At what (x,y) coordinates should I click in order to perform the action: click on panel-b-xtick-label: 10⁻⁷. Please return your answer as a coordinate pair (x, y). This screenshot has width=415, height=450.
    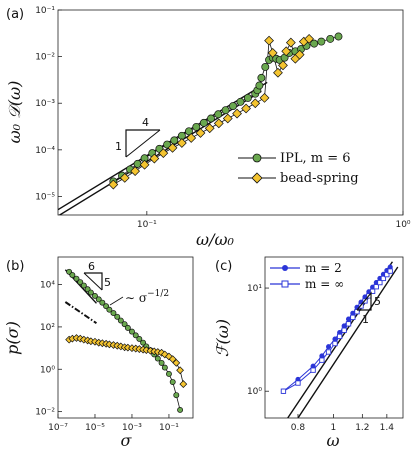
    Looking at the image, I should click on (58, 428).